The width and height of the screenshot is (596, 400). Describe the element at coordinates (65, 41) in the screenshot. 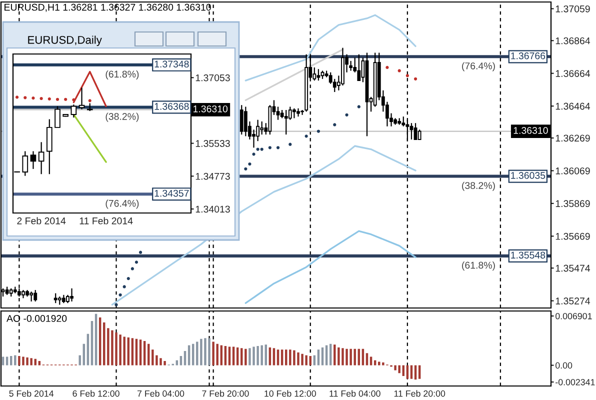

I see `chart-title: EURUSD,Daily` at that location.